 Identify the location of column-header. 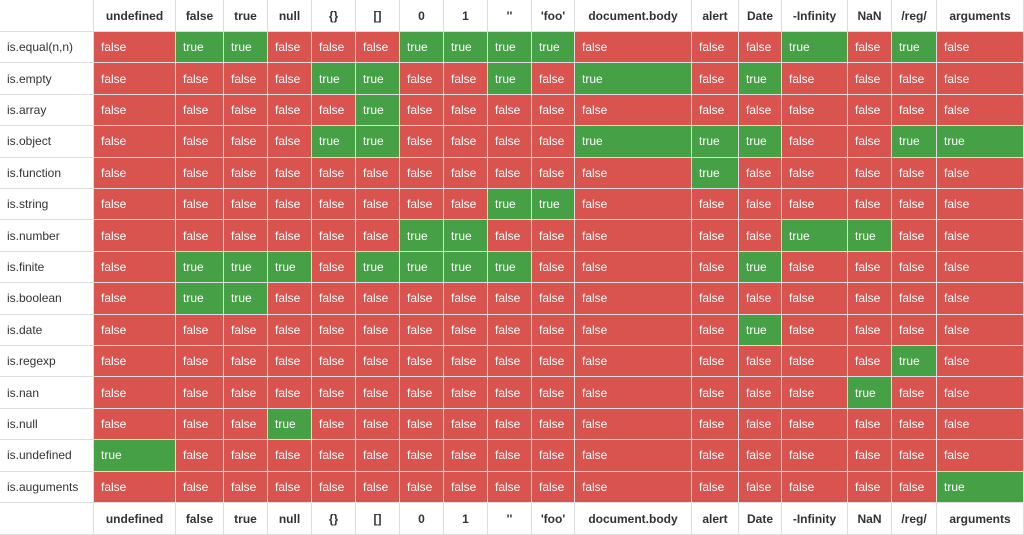
(47, 16).